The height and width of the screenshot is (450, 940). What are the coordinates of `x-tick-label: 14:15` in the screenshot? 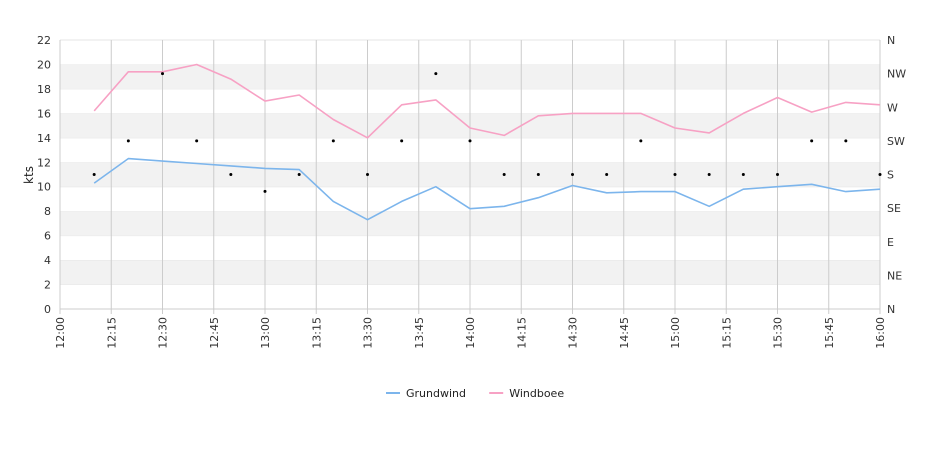 It's located at (521, 333).